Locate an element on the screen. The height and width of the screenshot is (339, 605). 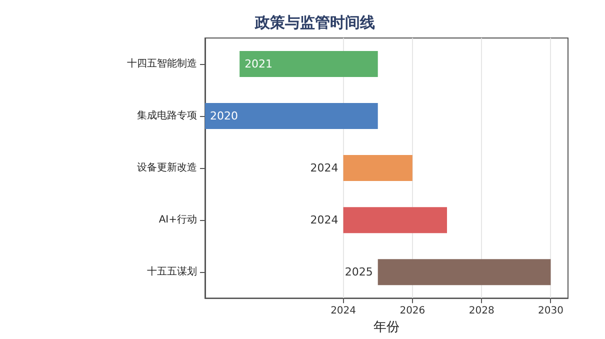
x-tick-label: 2030 is located at coordinates (551, 311).